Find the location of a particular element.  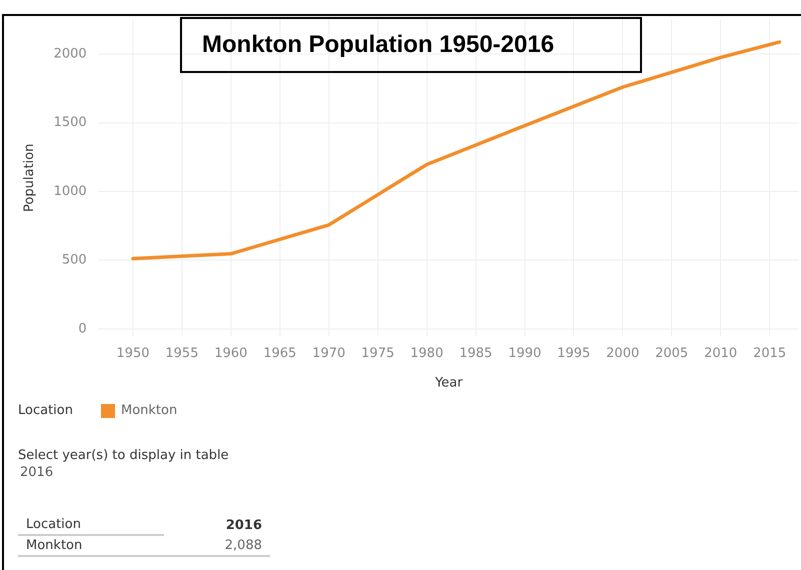

y-tick-label: 500 is located at coordinates (74, 260).